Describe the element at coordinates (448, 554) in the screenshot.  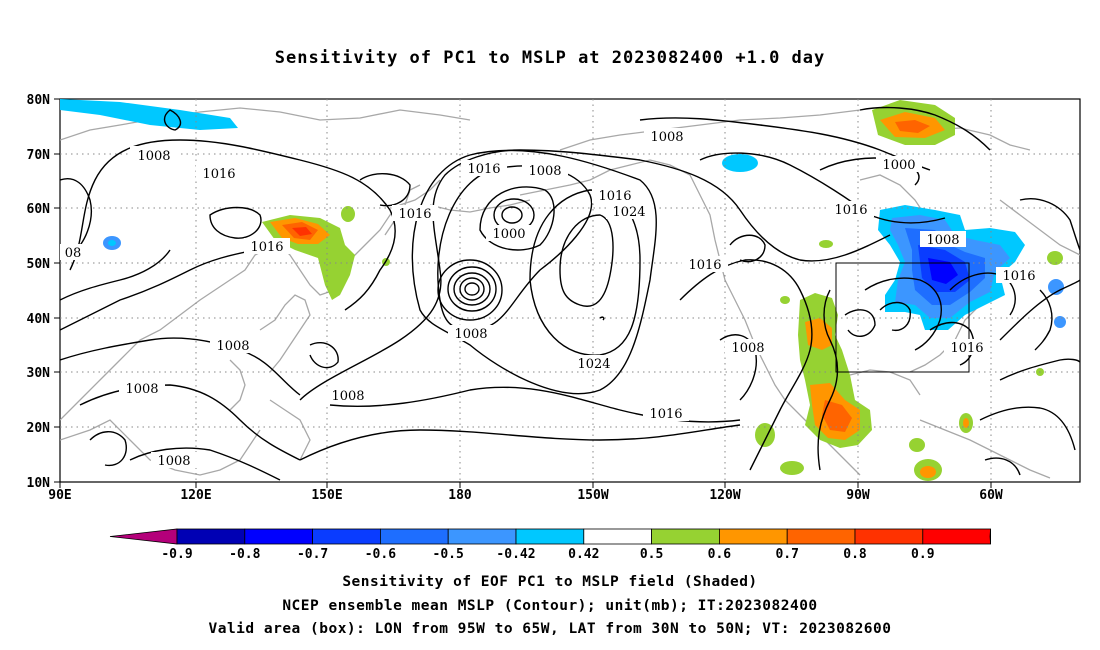
I see `colorbar-label: -0.5` at that location.